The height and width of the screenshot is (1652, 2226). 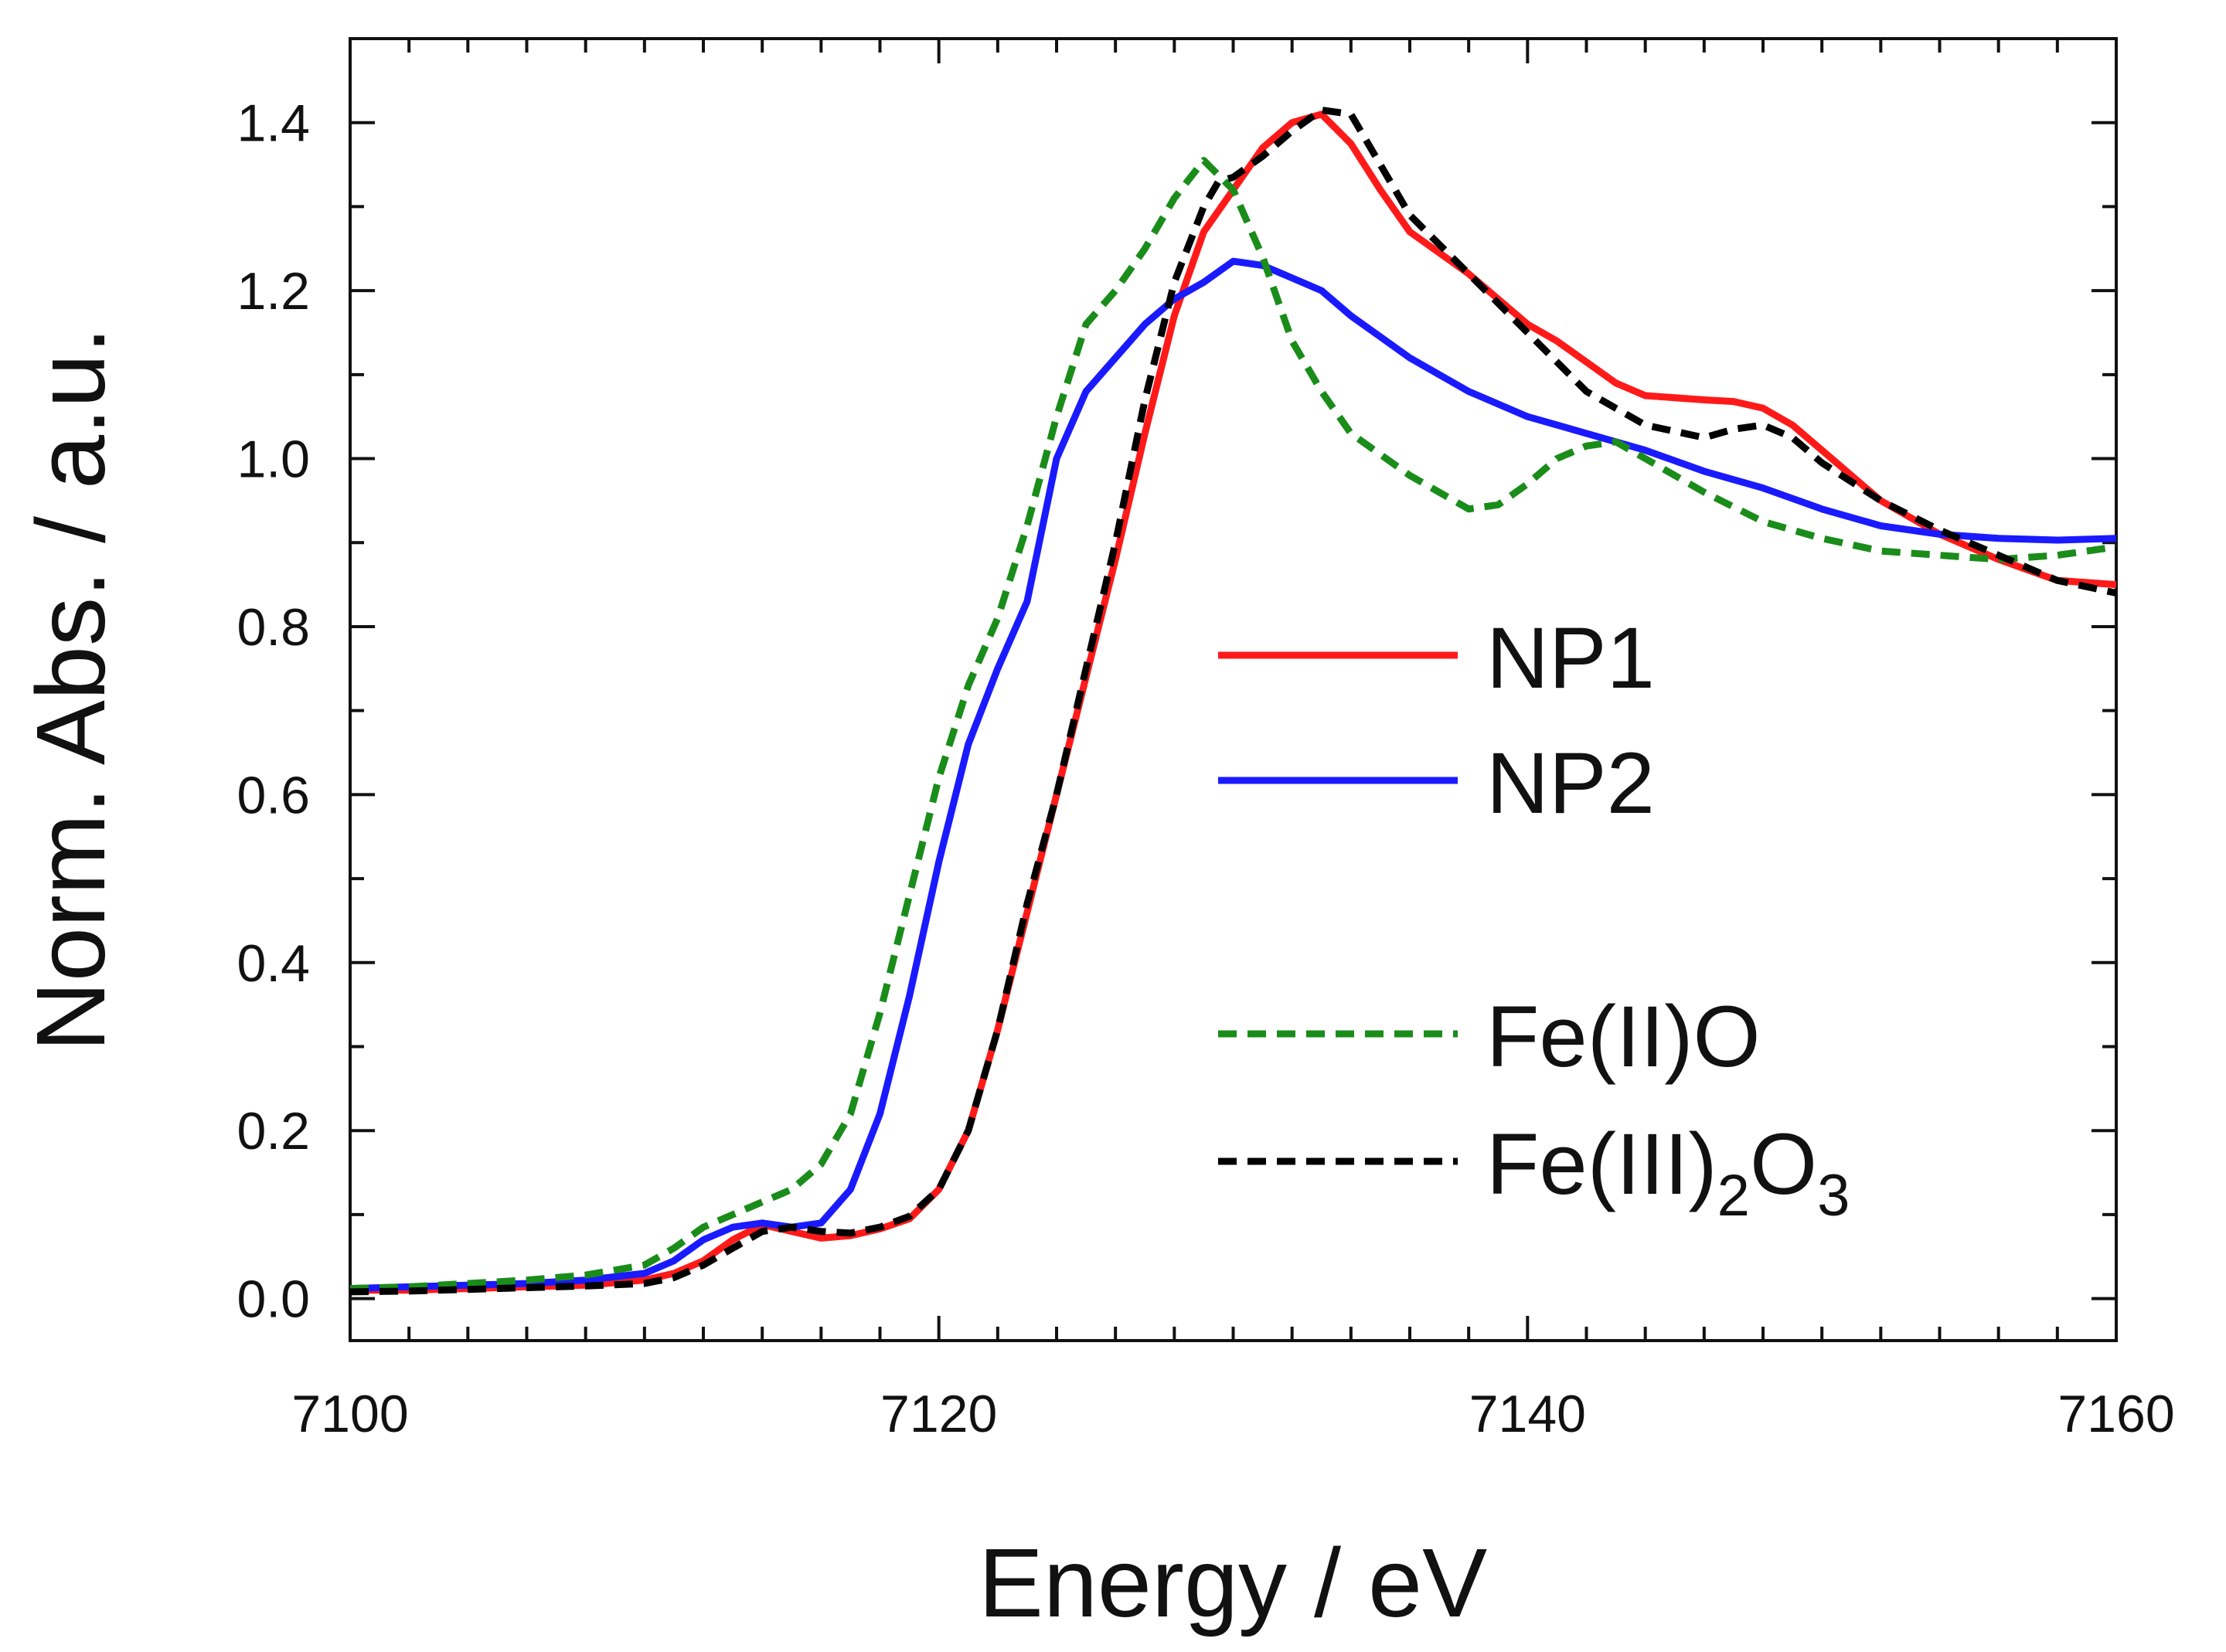 What do you see at coordinates (273, 795) in the screenshot?
I see `y-tick-label: 0.6` at bounding box center [273, 795].